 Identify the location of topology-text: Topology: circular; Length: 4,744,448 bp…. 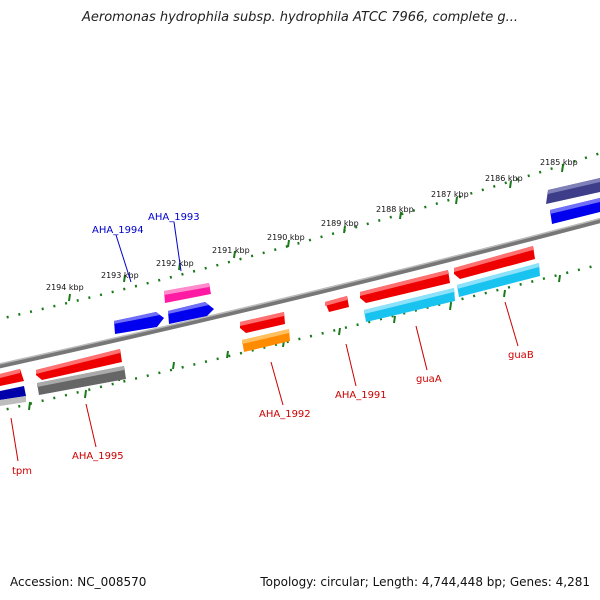
(425, 582).